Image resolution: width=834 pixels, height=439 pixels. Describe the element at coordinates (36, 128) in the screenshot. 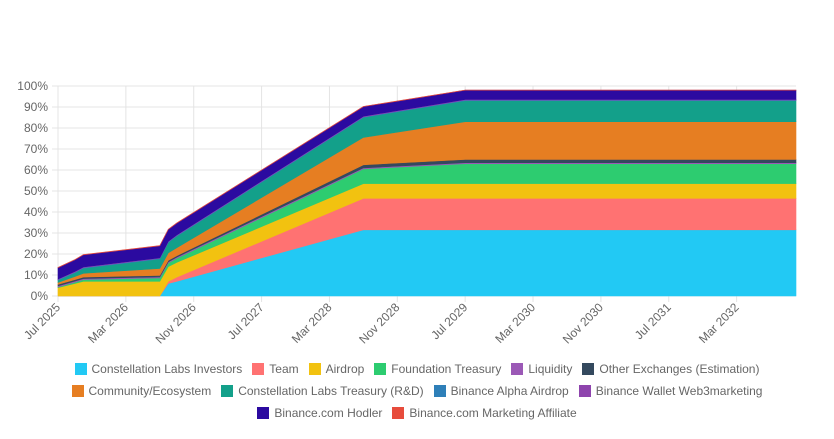

I see `y-tick-label: 80%` at that location.